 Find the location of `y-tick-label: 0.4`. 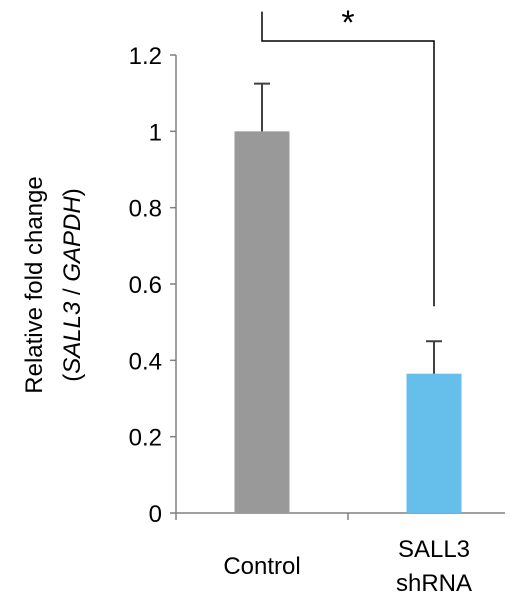

y-tick-label: 0.4 is located at coordinates (145, 361).